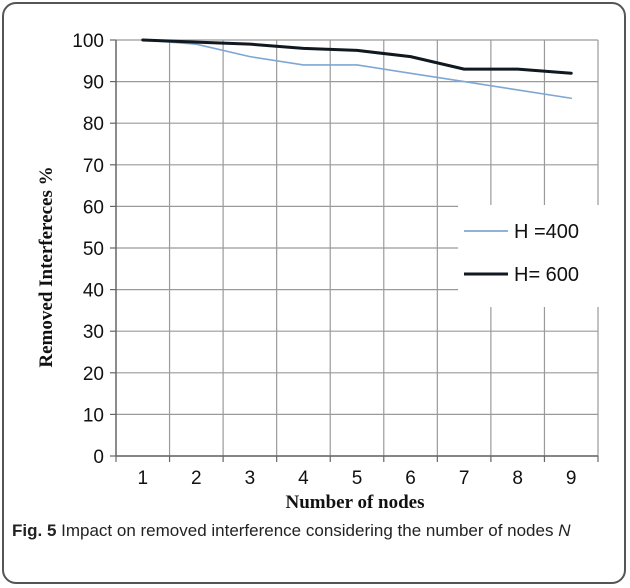 This screenshot has height=588, width=630. I want to click on x-tick-label: 9, so click(571, 478).